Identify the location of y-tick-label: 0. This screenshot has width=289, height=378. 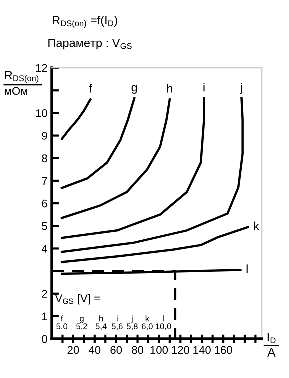
(45, 339).